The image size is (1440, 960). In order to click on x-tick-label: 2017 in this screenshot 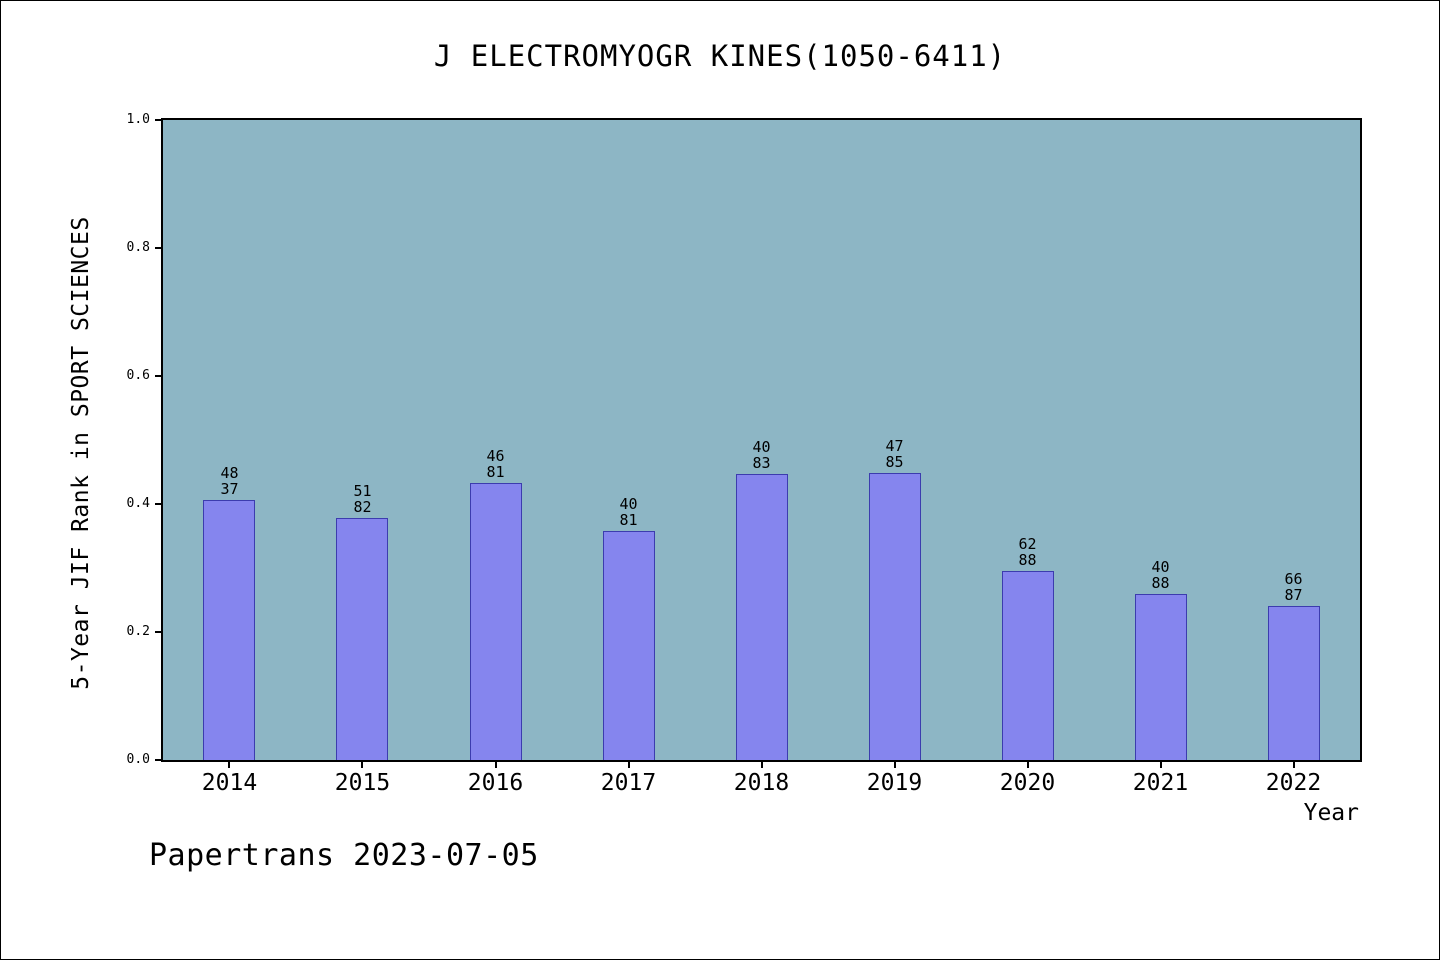, I will do `click(628, 783)`.